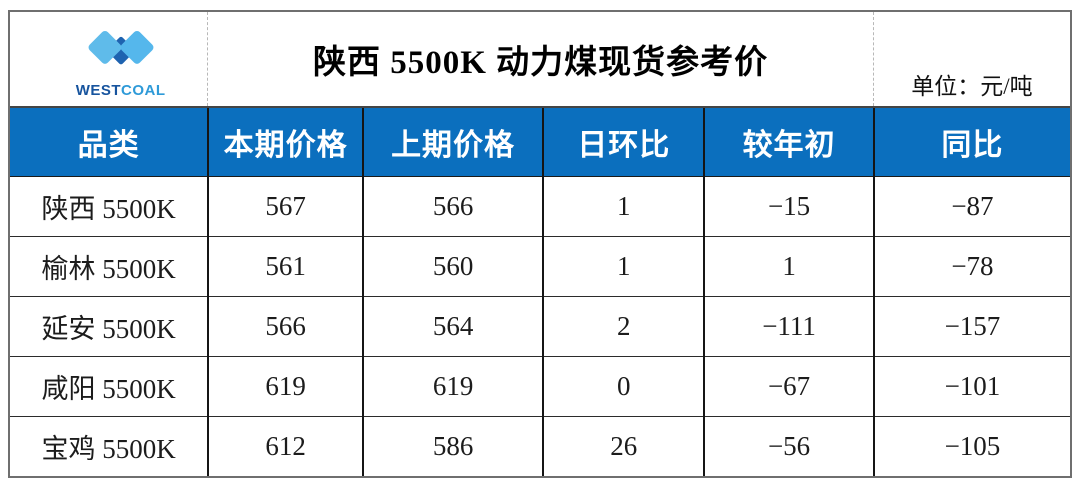  I want to click on logo-wordmark: WESTCOAL, so click(121, 90).